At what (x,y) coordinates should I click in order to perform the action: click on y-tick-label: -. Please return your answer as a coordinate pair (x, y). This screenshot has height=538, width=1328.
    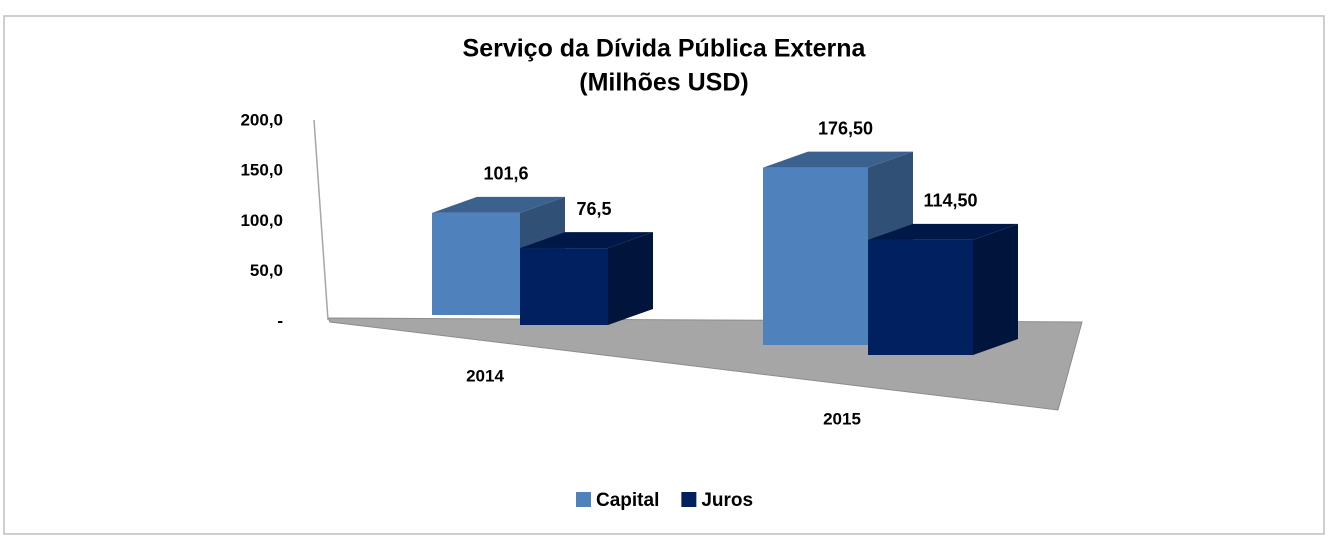
    Looking at the image, I should click on (280, 320).